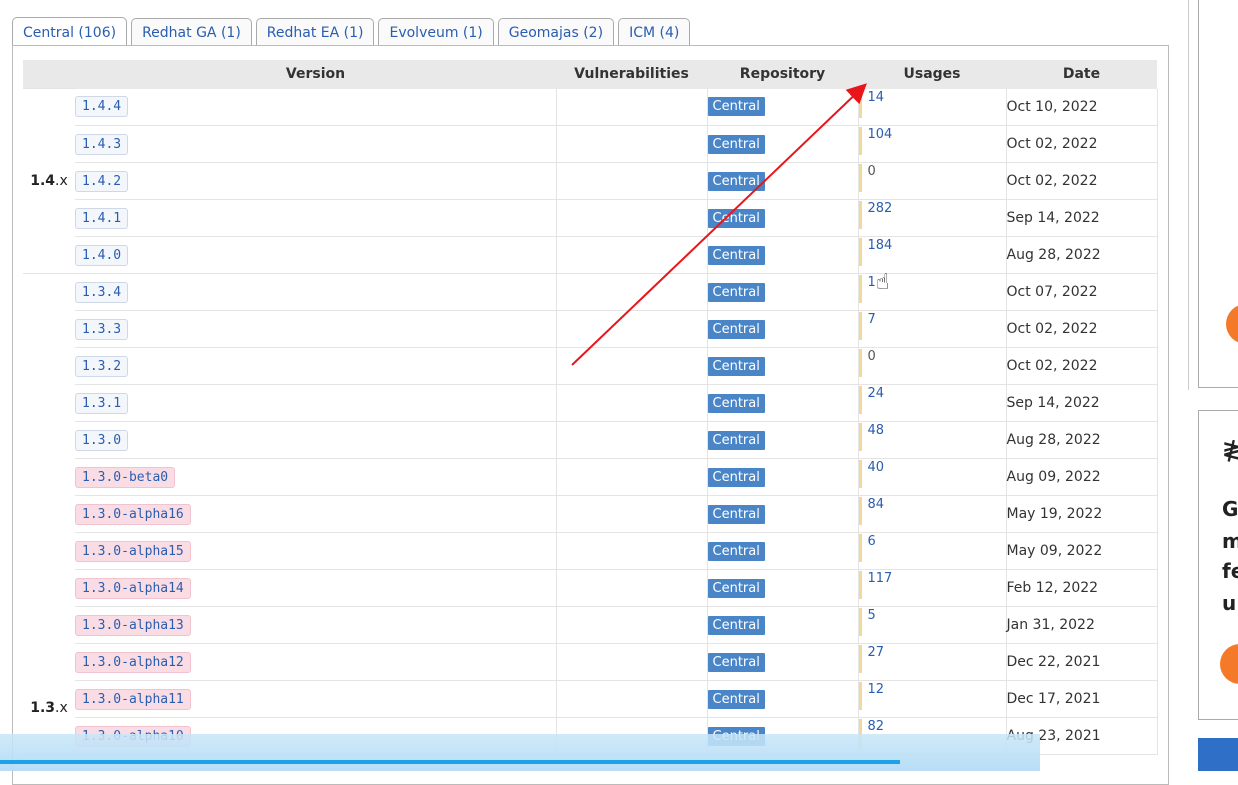 This screenshot has height=785, width=1238. Describe the element at coordinates (61, 181) in the screenshot. I see `version-group-suffix: .x` at that location.